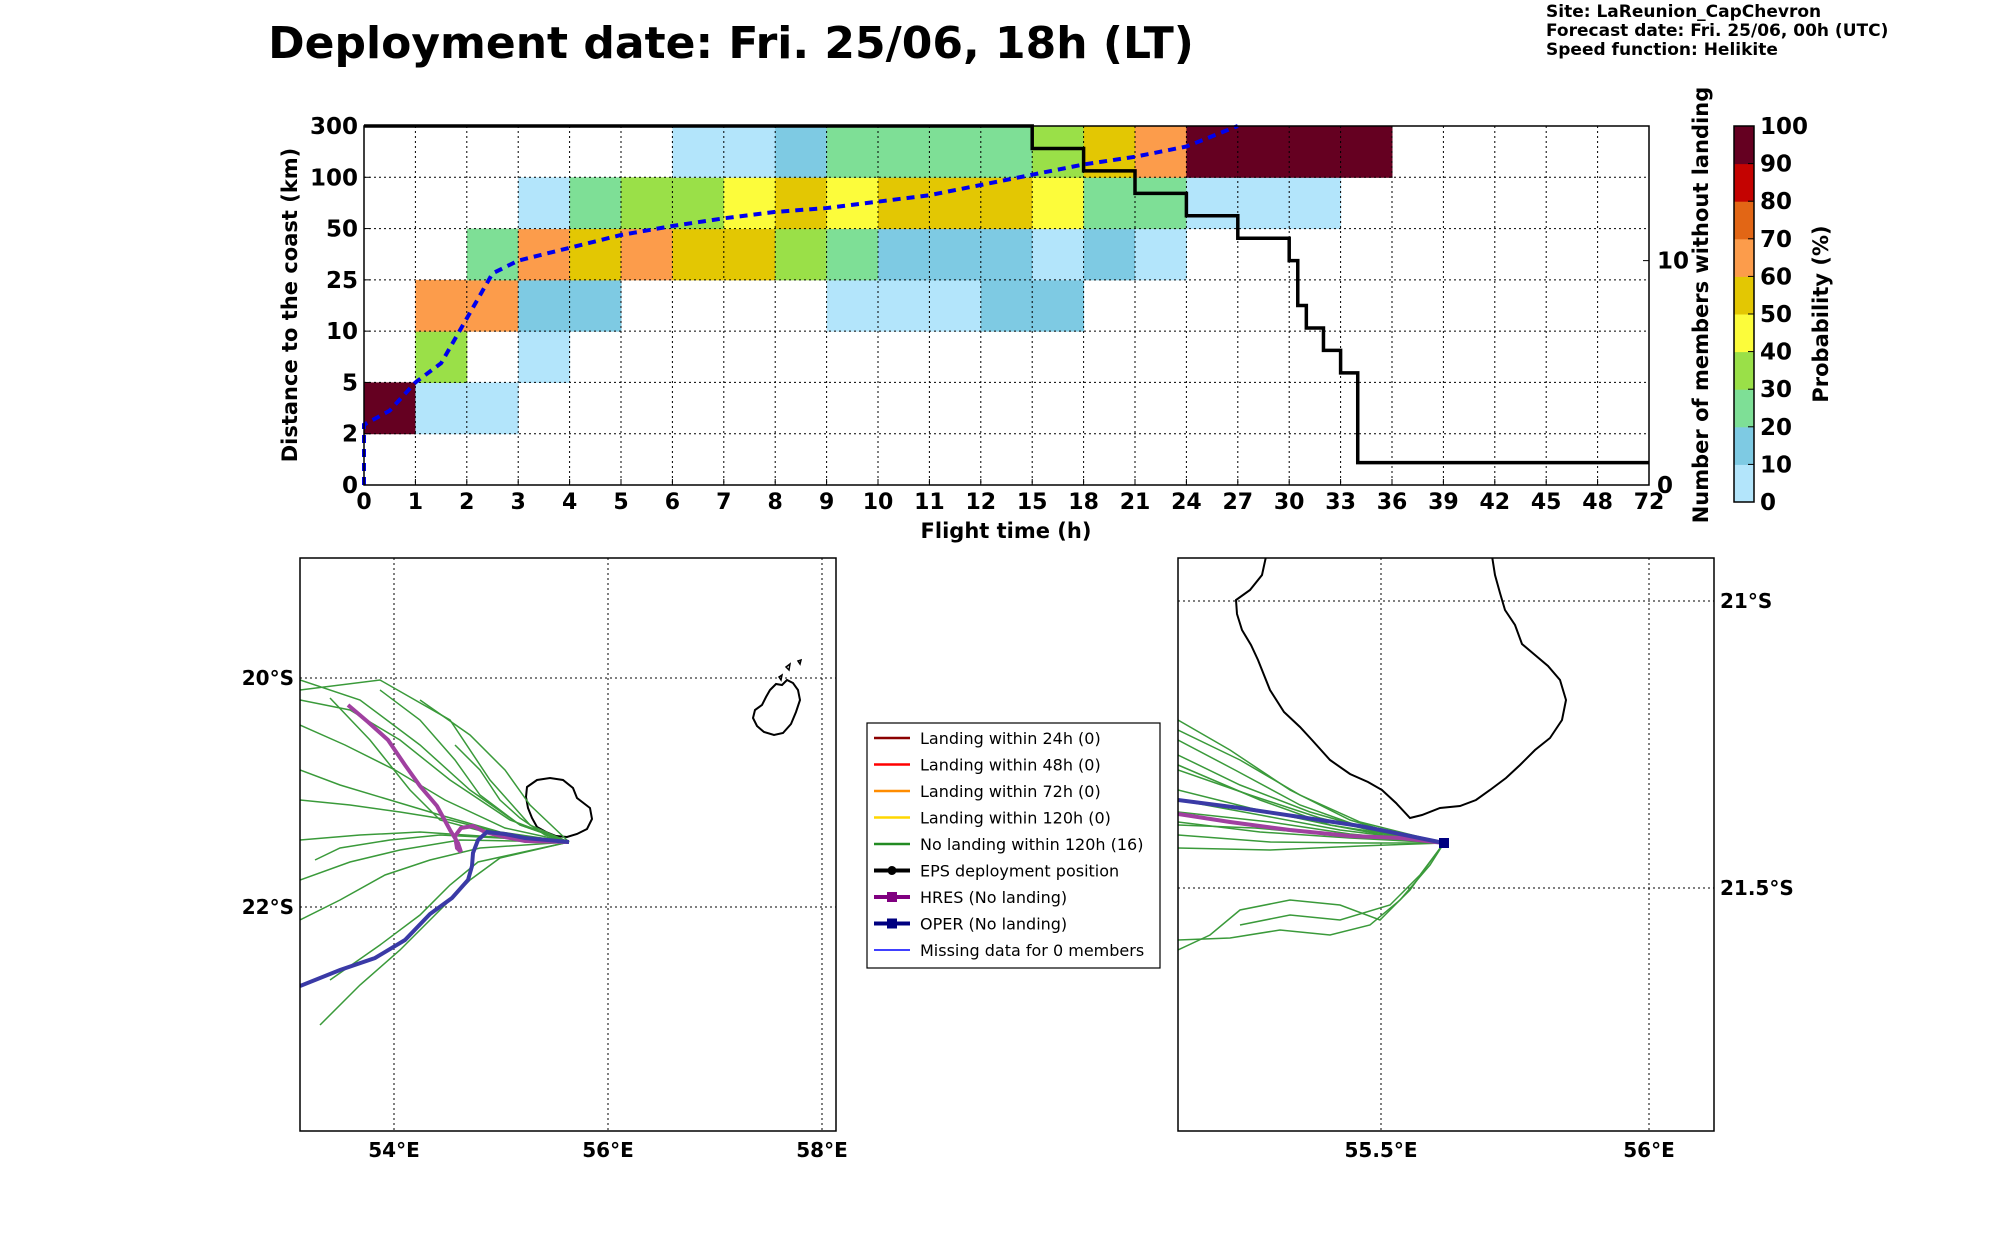  Describe the element at coordinates (350, 383) in the screenshot. I see `y-tick-label: 5` at that location.